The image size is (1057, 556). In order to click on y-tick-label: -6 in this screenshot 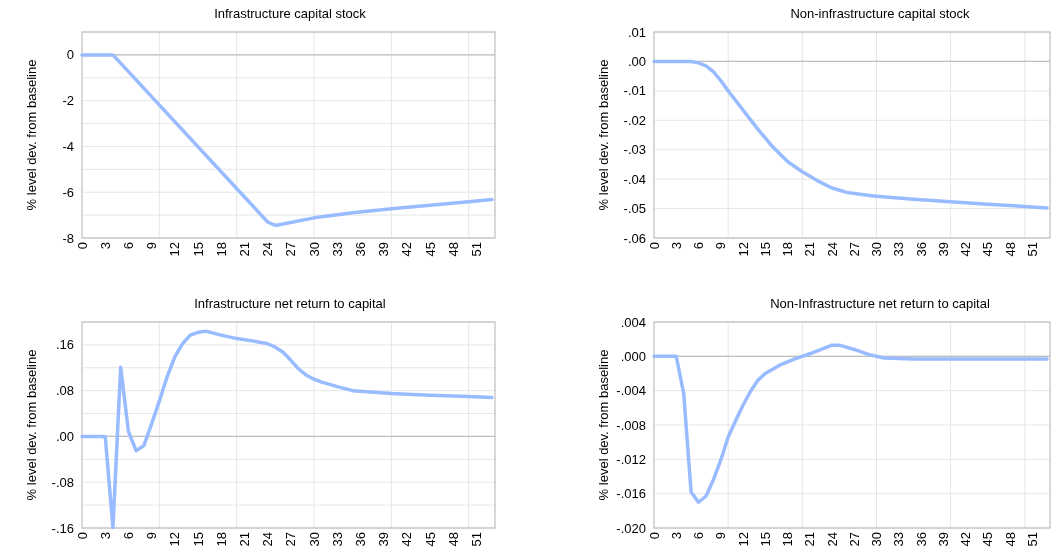, I will do `click(68, 192)`.